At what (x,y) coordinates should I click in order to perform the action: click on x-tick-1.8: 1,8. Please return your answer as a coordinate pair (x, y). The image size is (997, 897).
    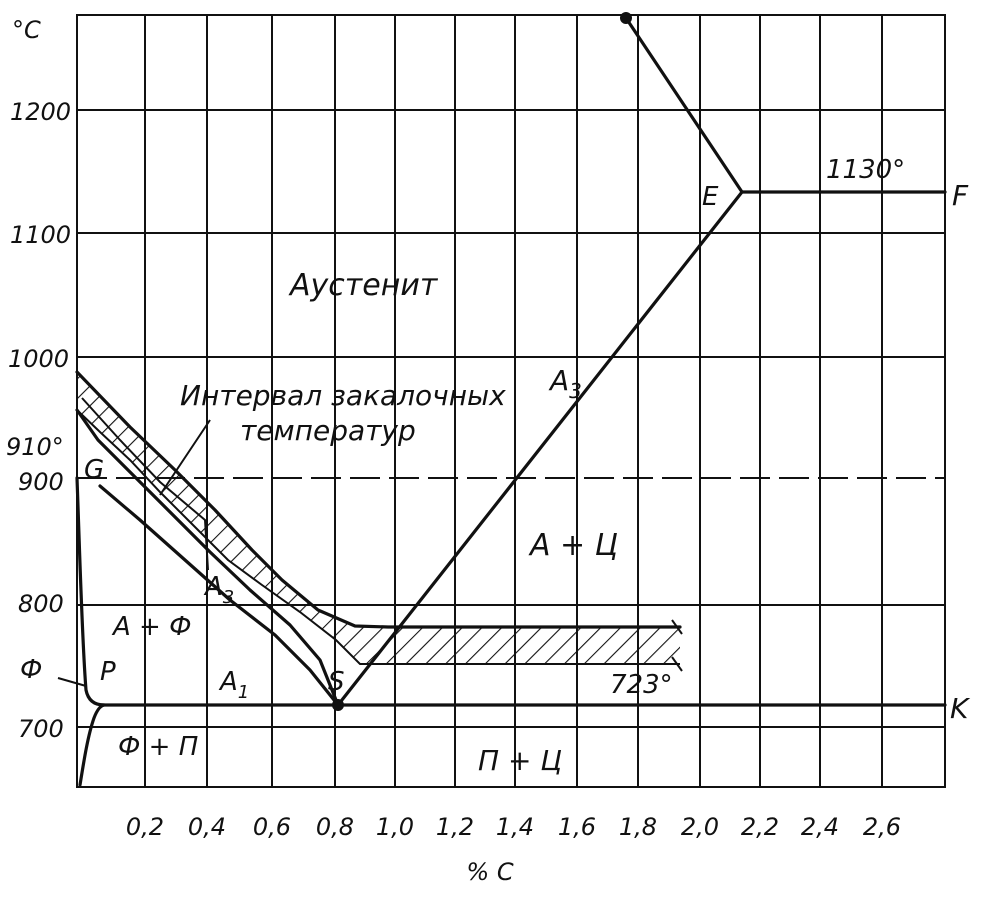
    Looking at the image, I should click on (638, 827).